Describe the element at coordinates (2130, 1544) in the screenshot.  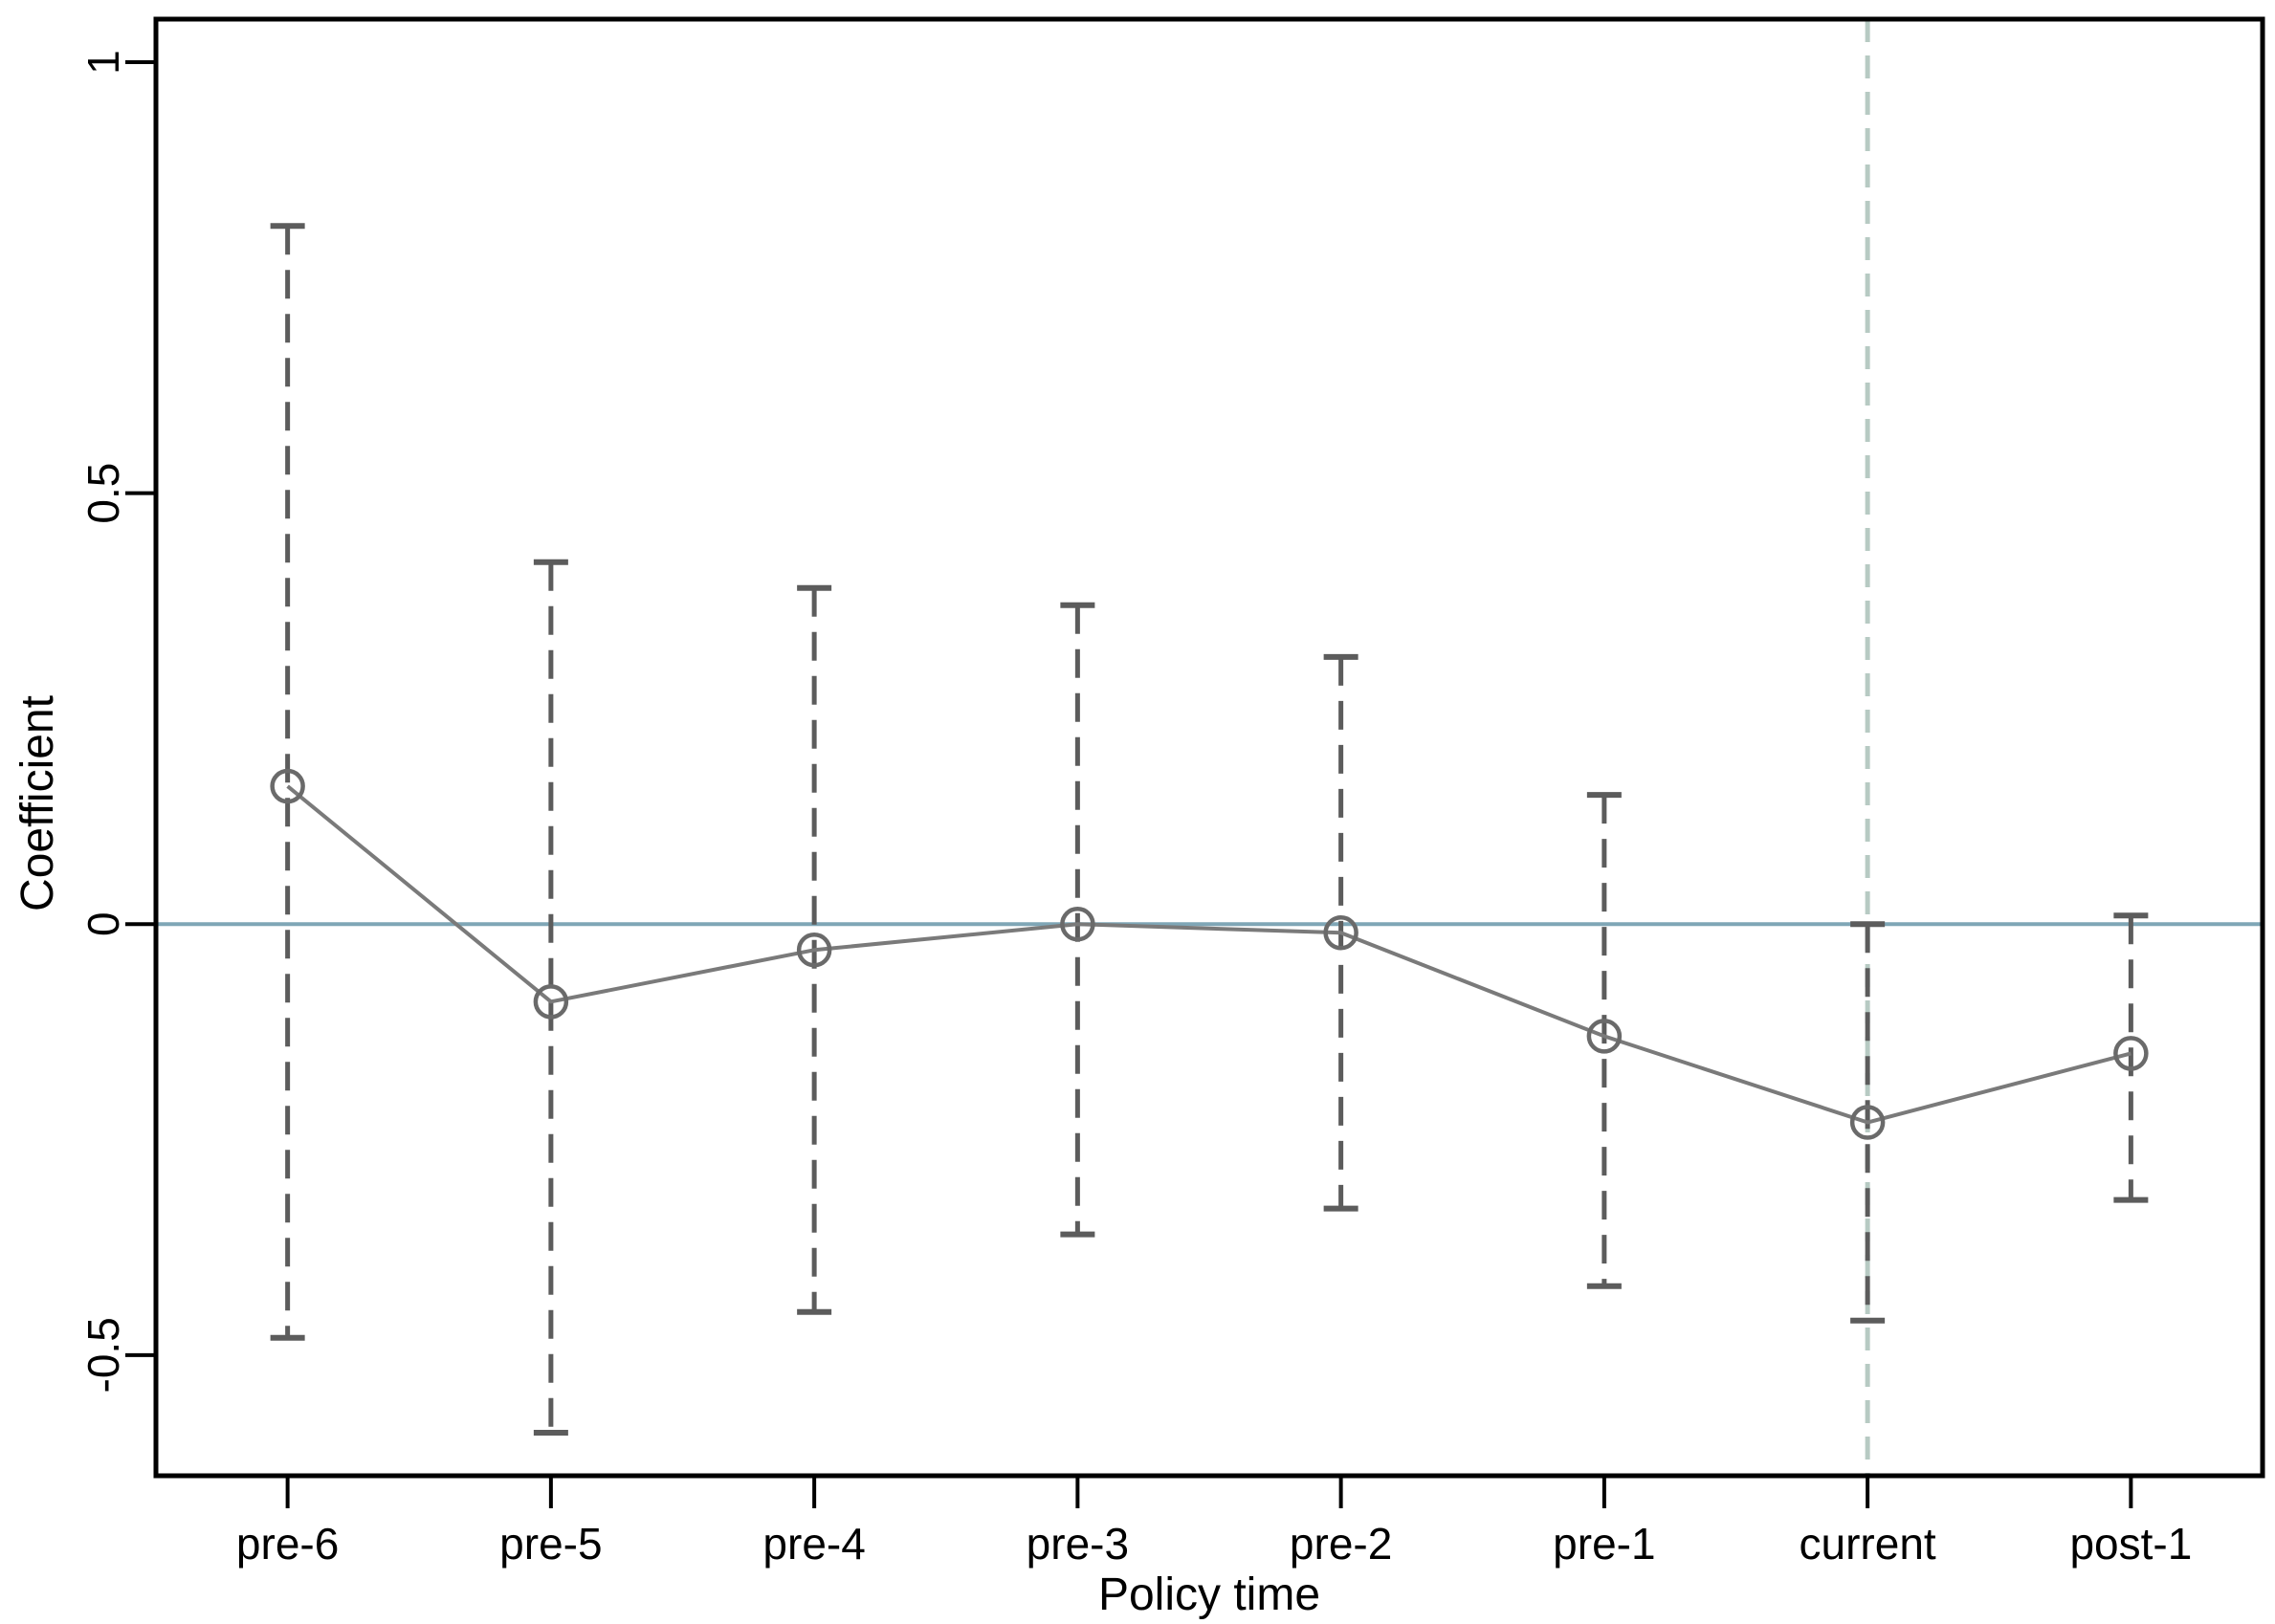
I see `x-tick-label: post-1` at that location.